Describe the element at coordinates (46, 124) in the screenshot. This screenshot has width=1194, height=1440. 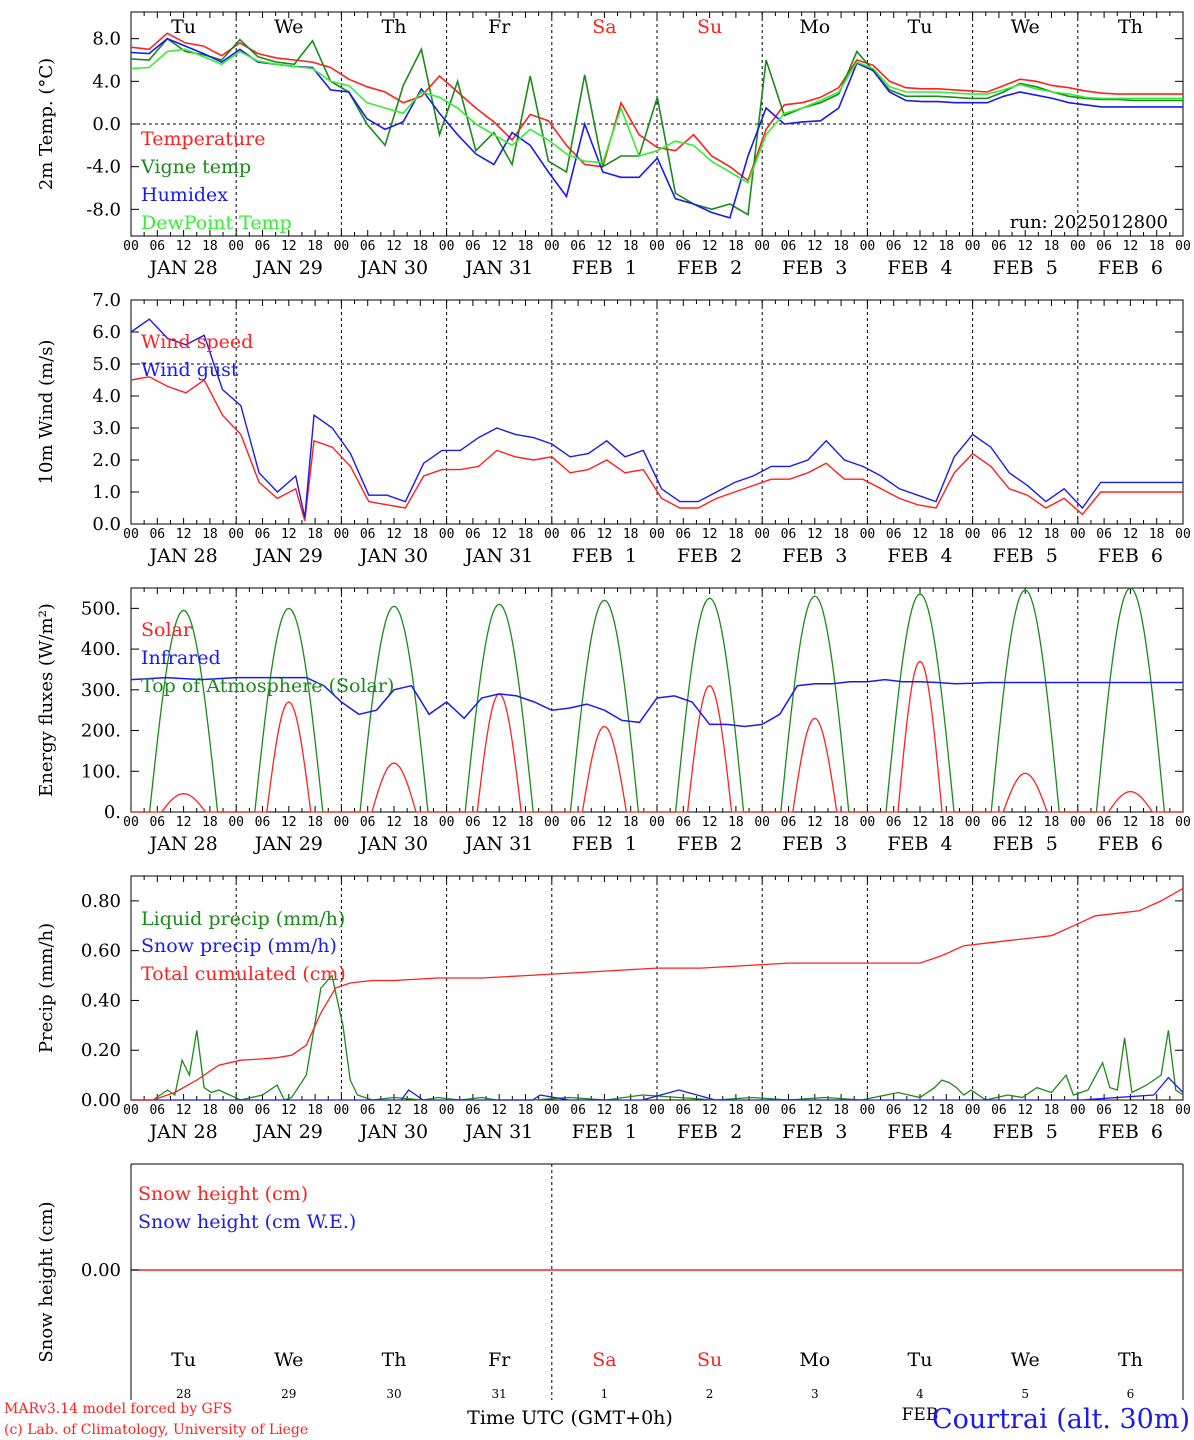
I see `y-axis-label: 2m Temp. (°C)` at that location.